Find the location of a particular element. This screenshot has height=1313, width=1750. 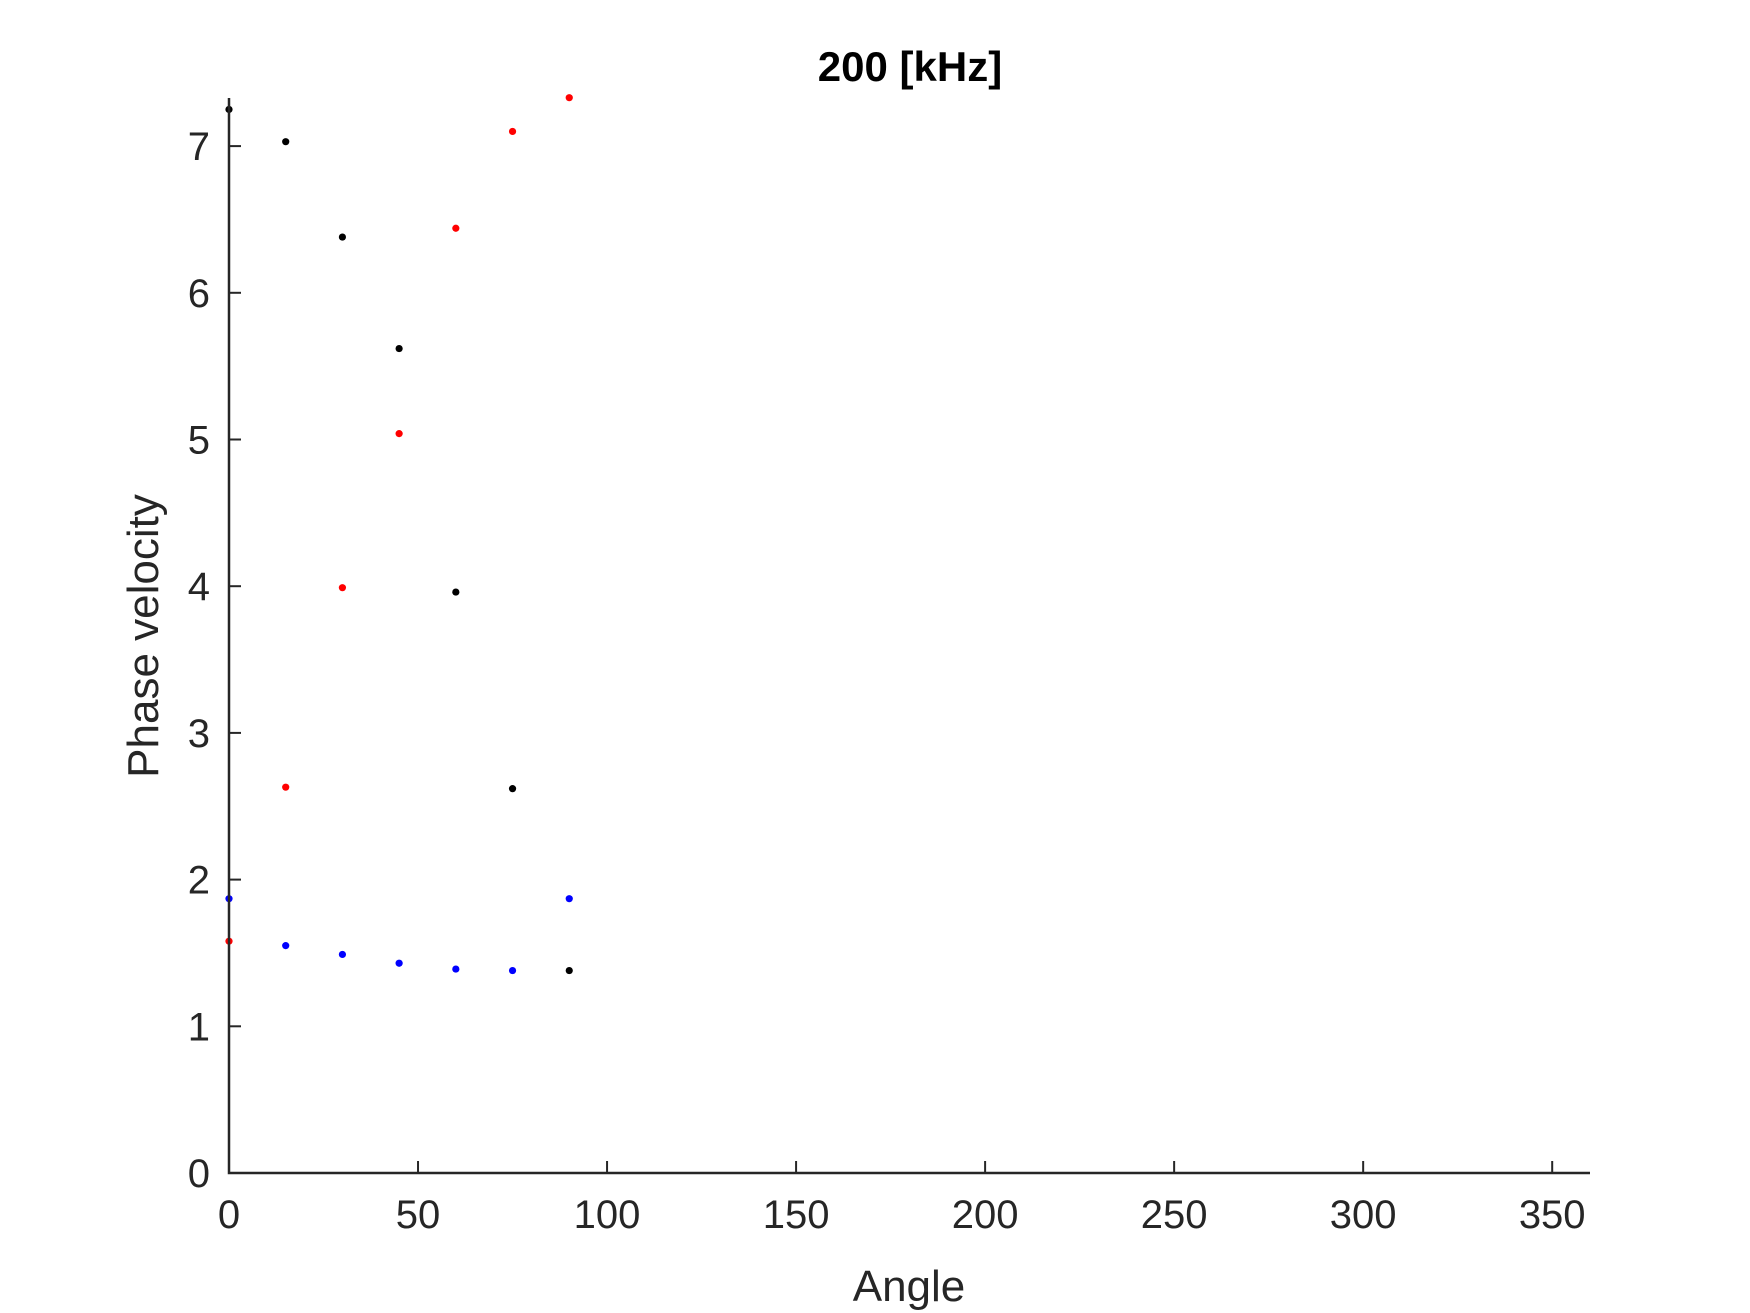

y-axis-ticks: 0 1 2 3 4 5 6 7 is located at coordinates (214, 660).